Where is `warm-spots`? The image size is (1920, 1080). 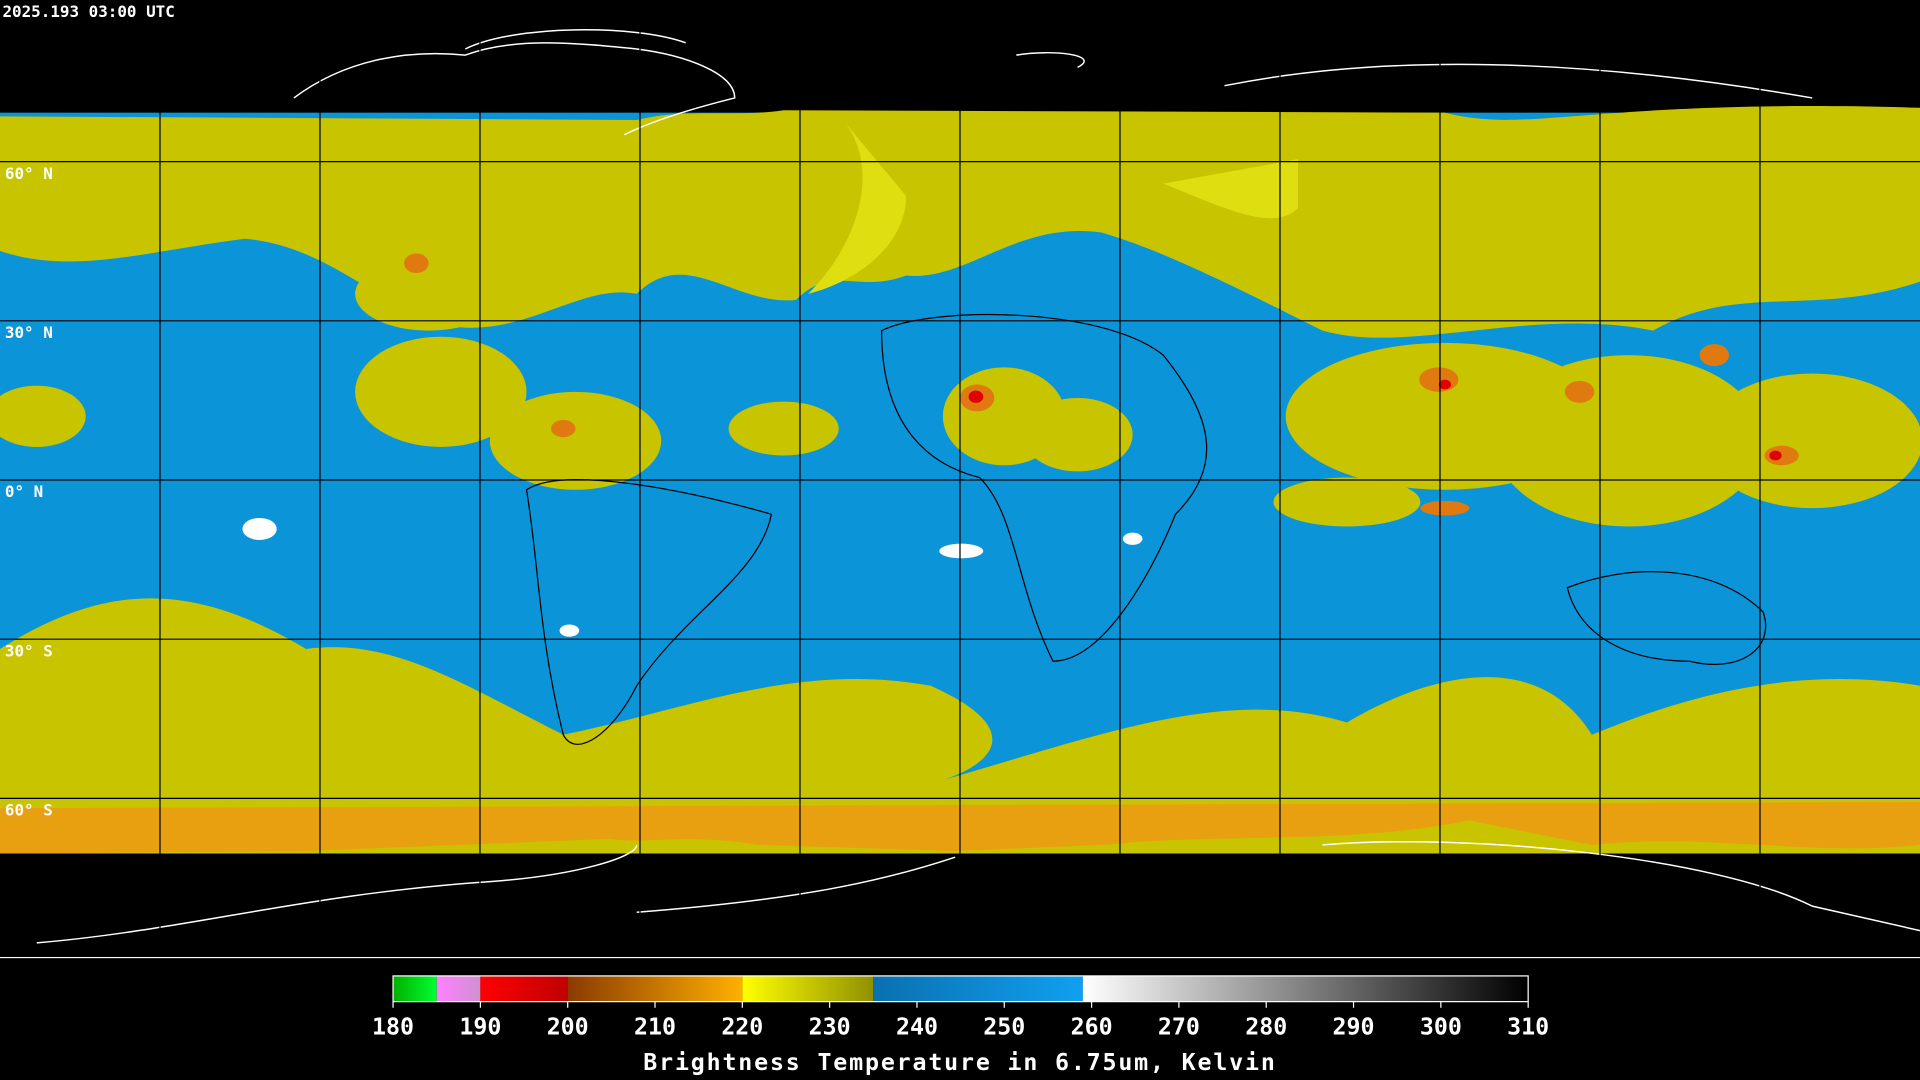 warm-spots is located at coordinates (692, 577).